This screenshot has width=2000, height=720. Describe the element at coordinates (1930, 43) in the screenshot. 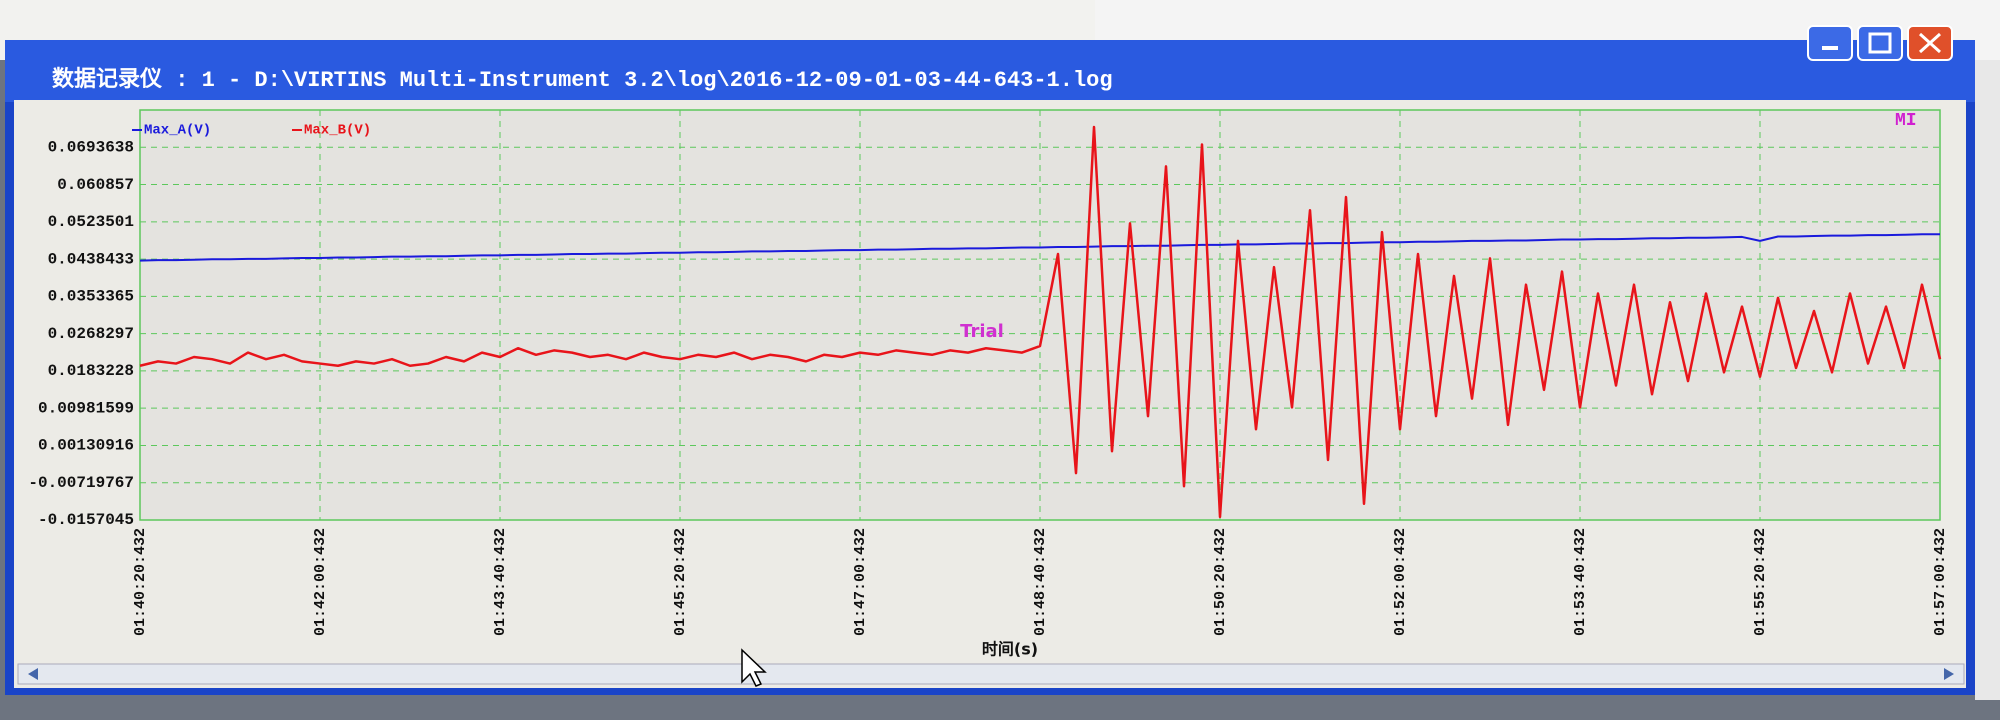

I see `close-icon` at that location.